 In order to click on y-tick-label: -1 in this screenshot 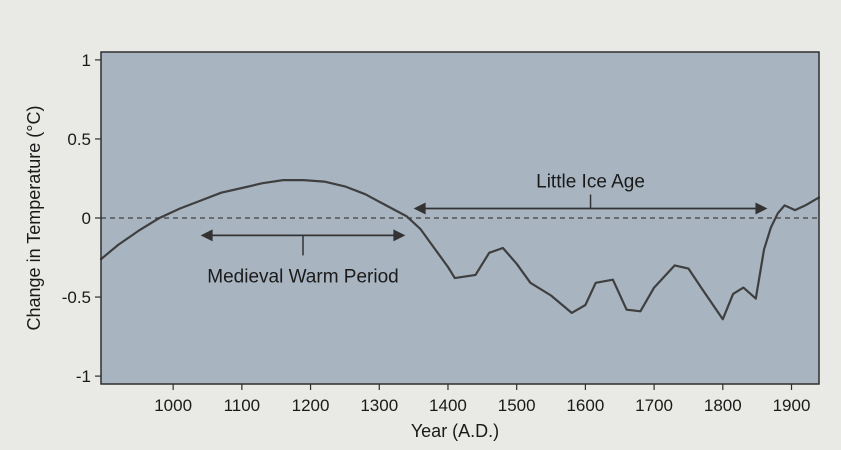, I will do `click(83, 376)`.